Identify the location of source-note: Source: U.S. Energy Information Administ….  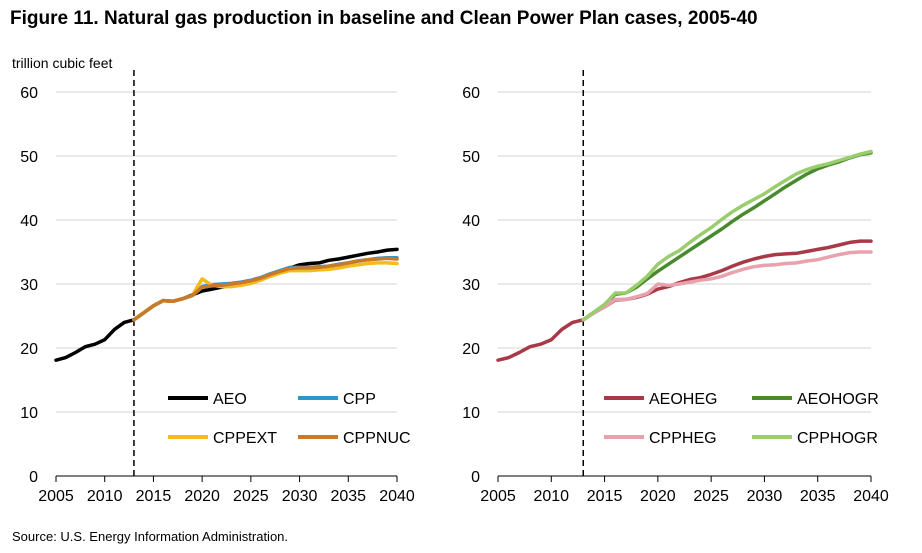
(150, 536).